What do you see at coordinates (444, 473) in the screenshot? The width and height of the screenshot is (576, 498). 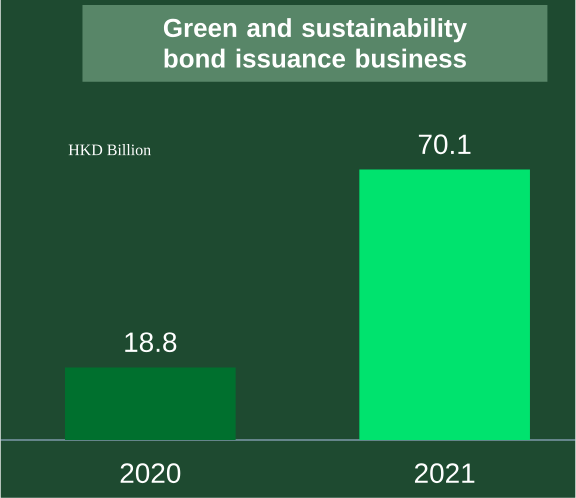 I see `x-tick-label: 2021` at bounding box center [444, 473].